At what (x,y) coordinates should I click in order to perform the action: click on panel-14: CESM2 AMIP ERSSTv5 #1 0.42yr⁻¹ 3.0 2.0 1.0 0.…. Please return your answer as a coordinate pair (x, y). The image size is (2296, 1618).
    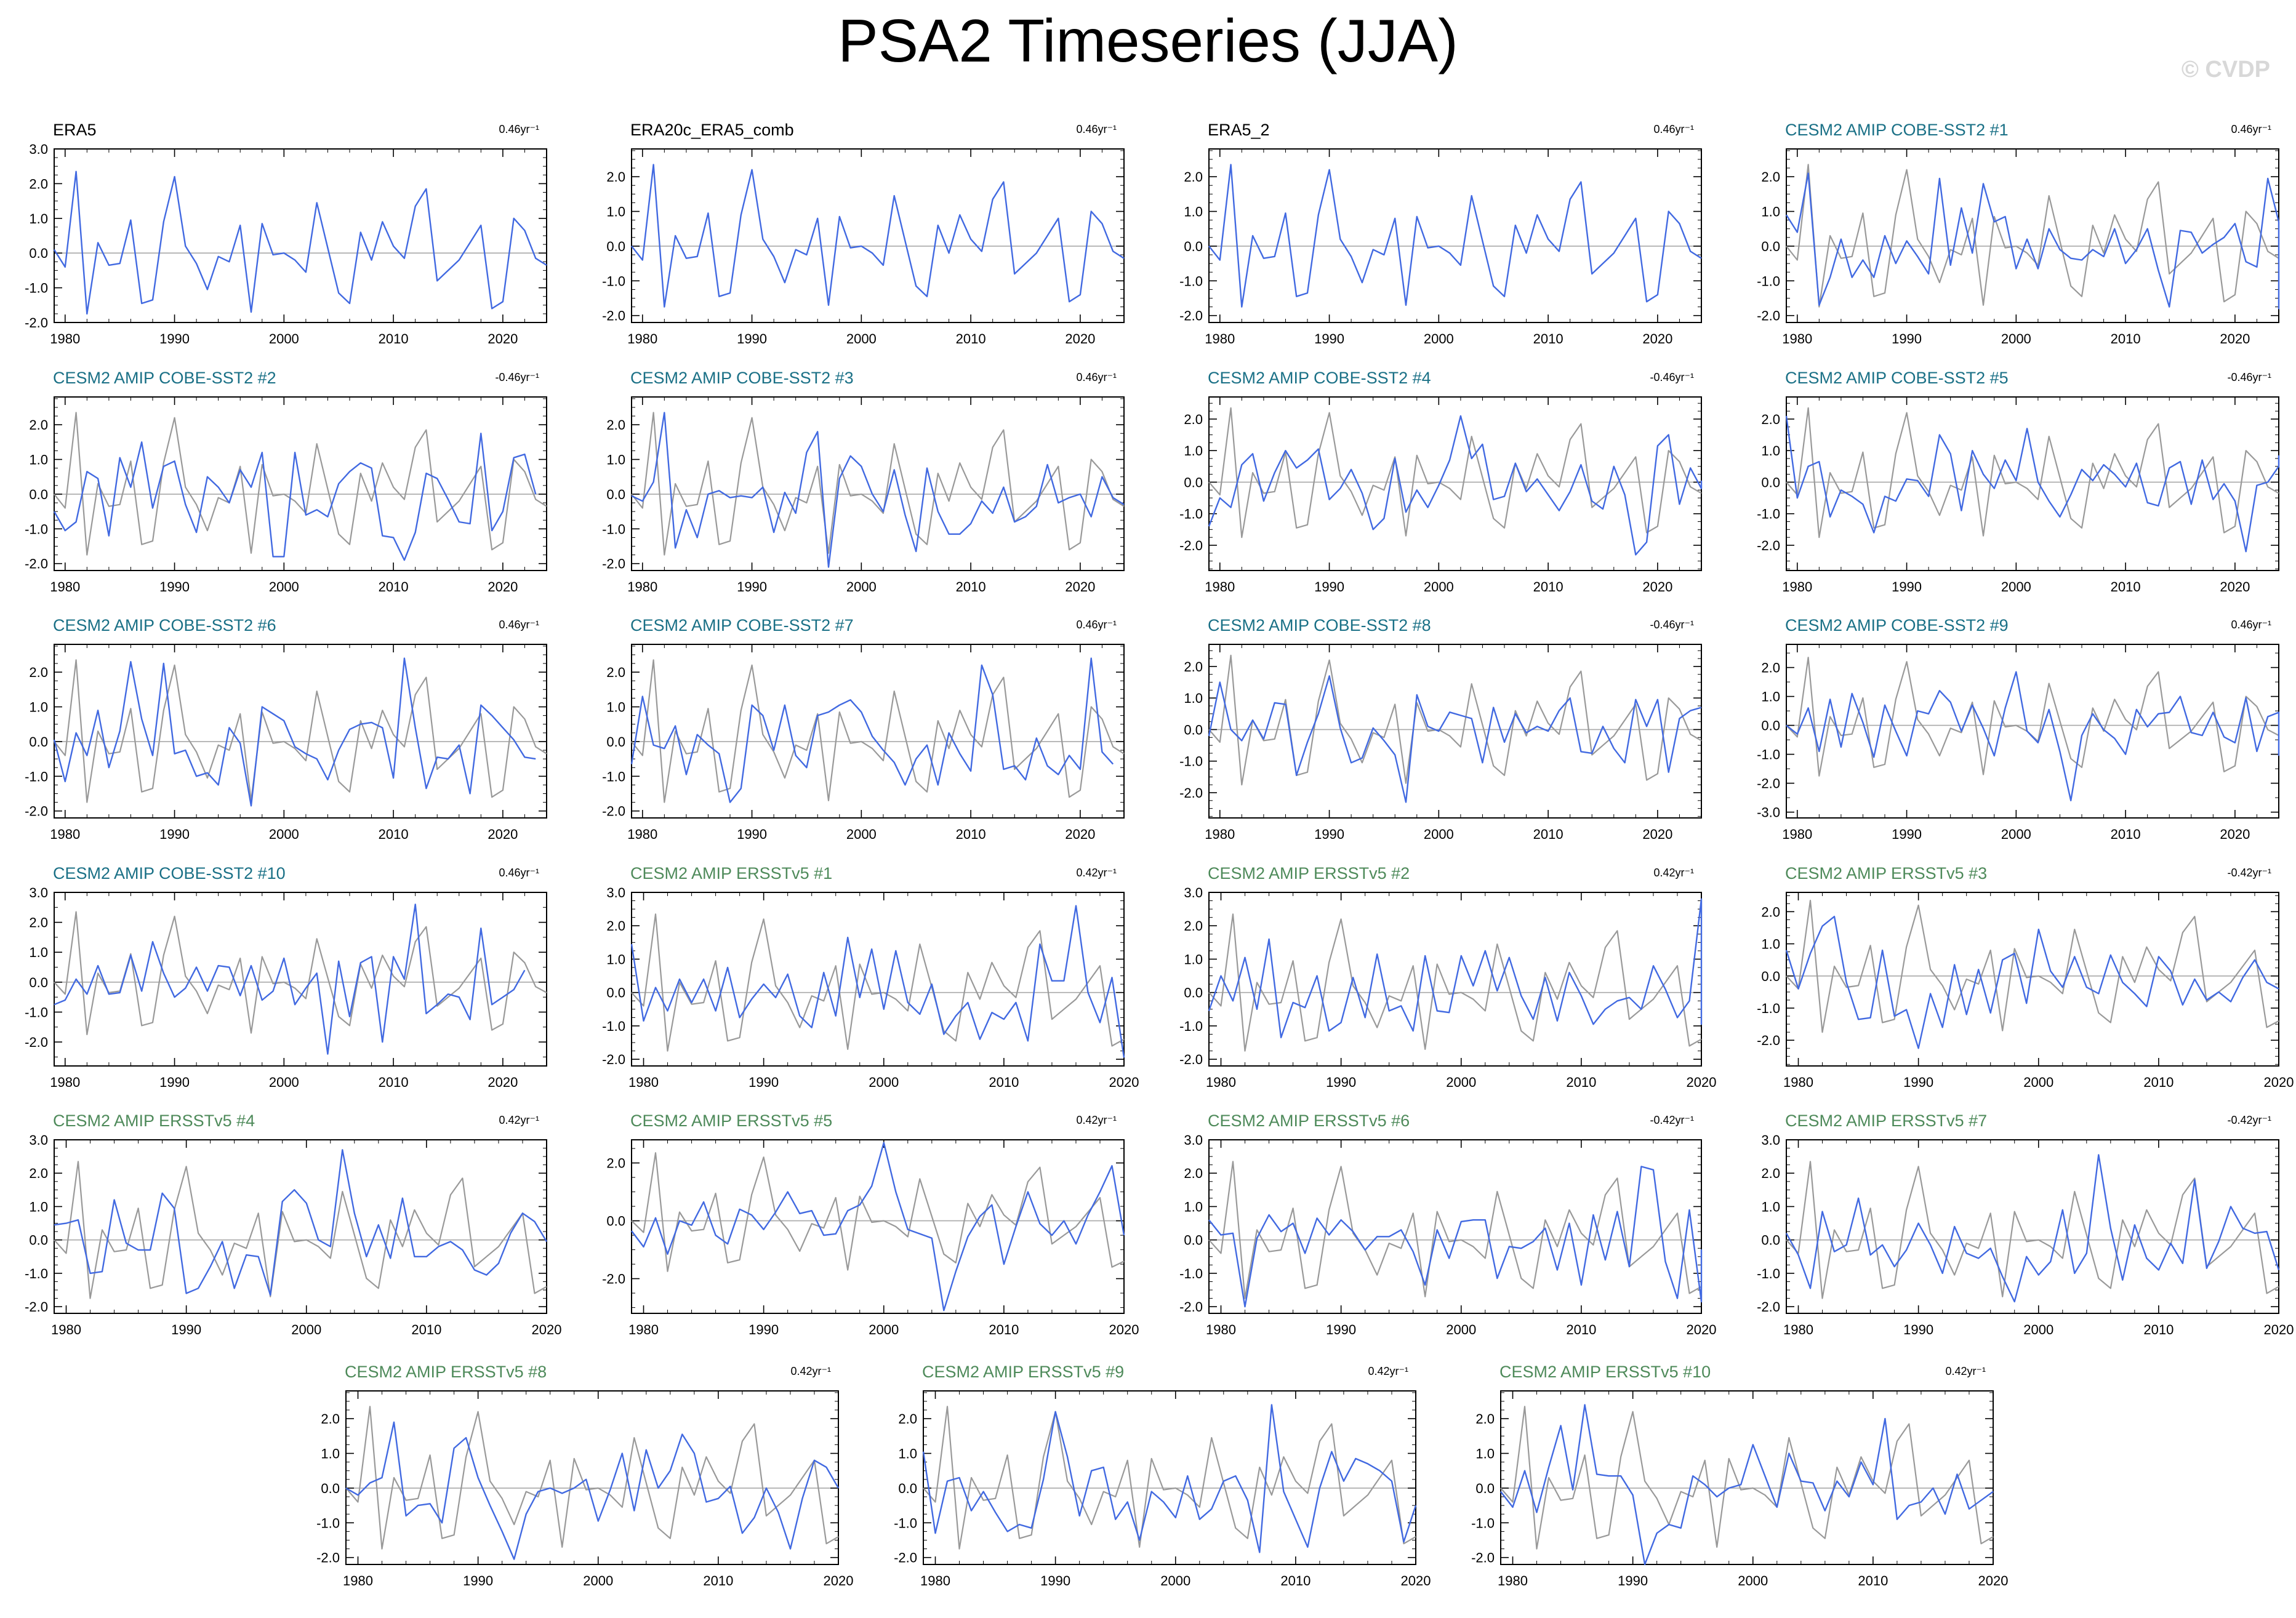
    Looking at the image, I should click on (870, 977).